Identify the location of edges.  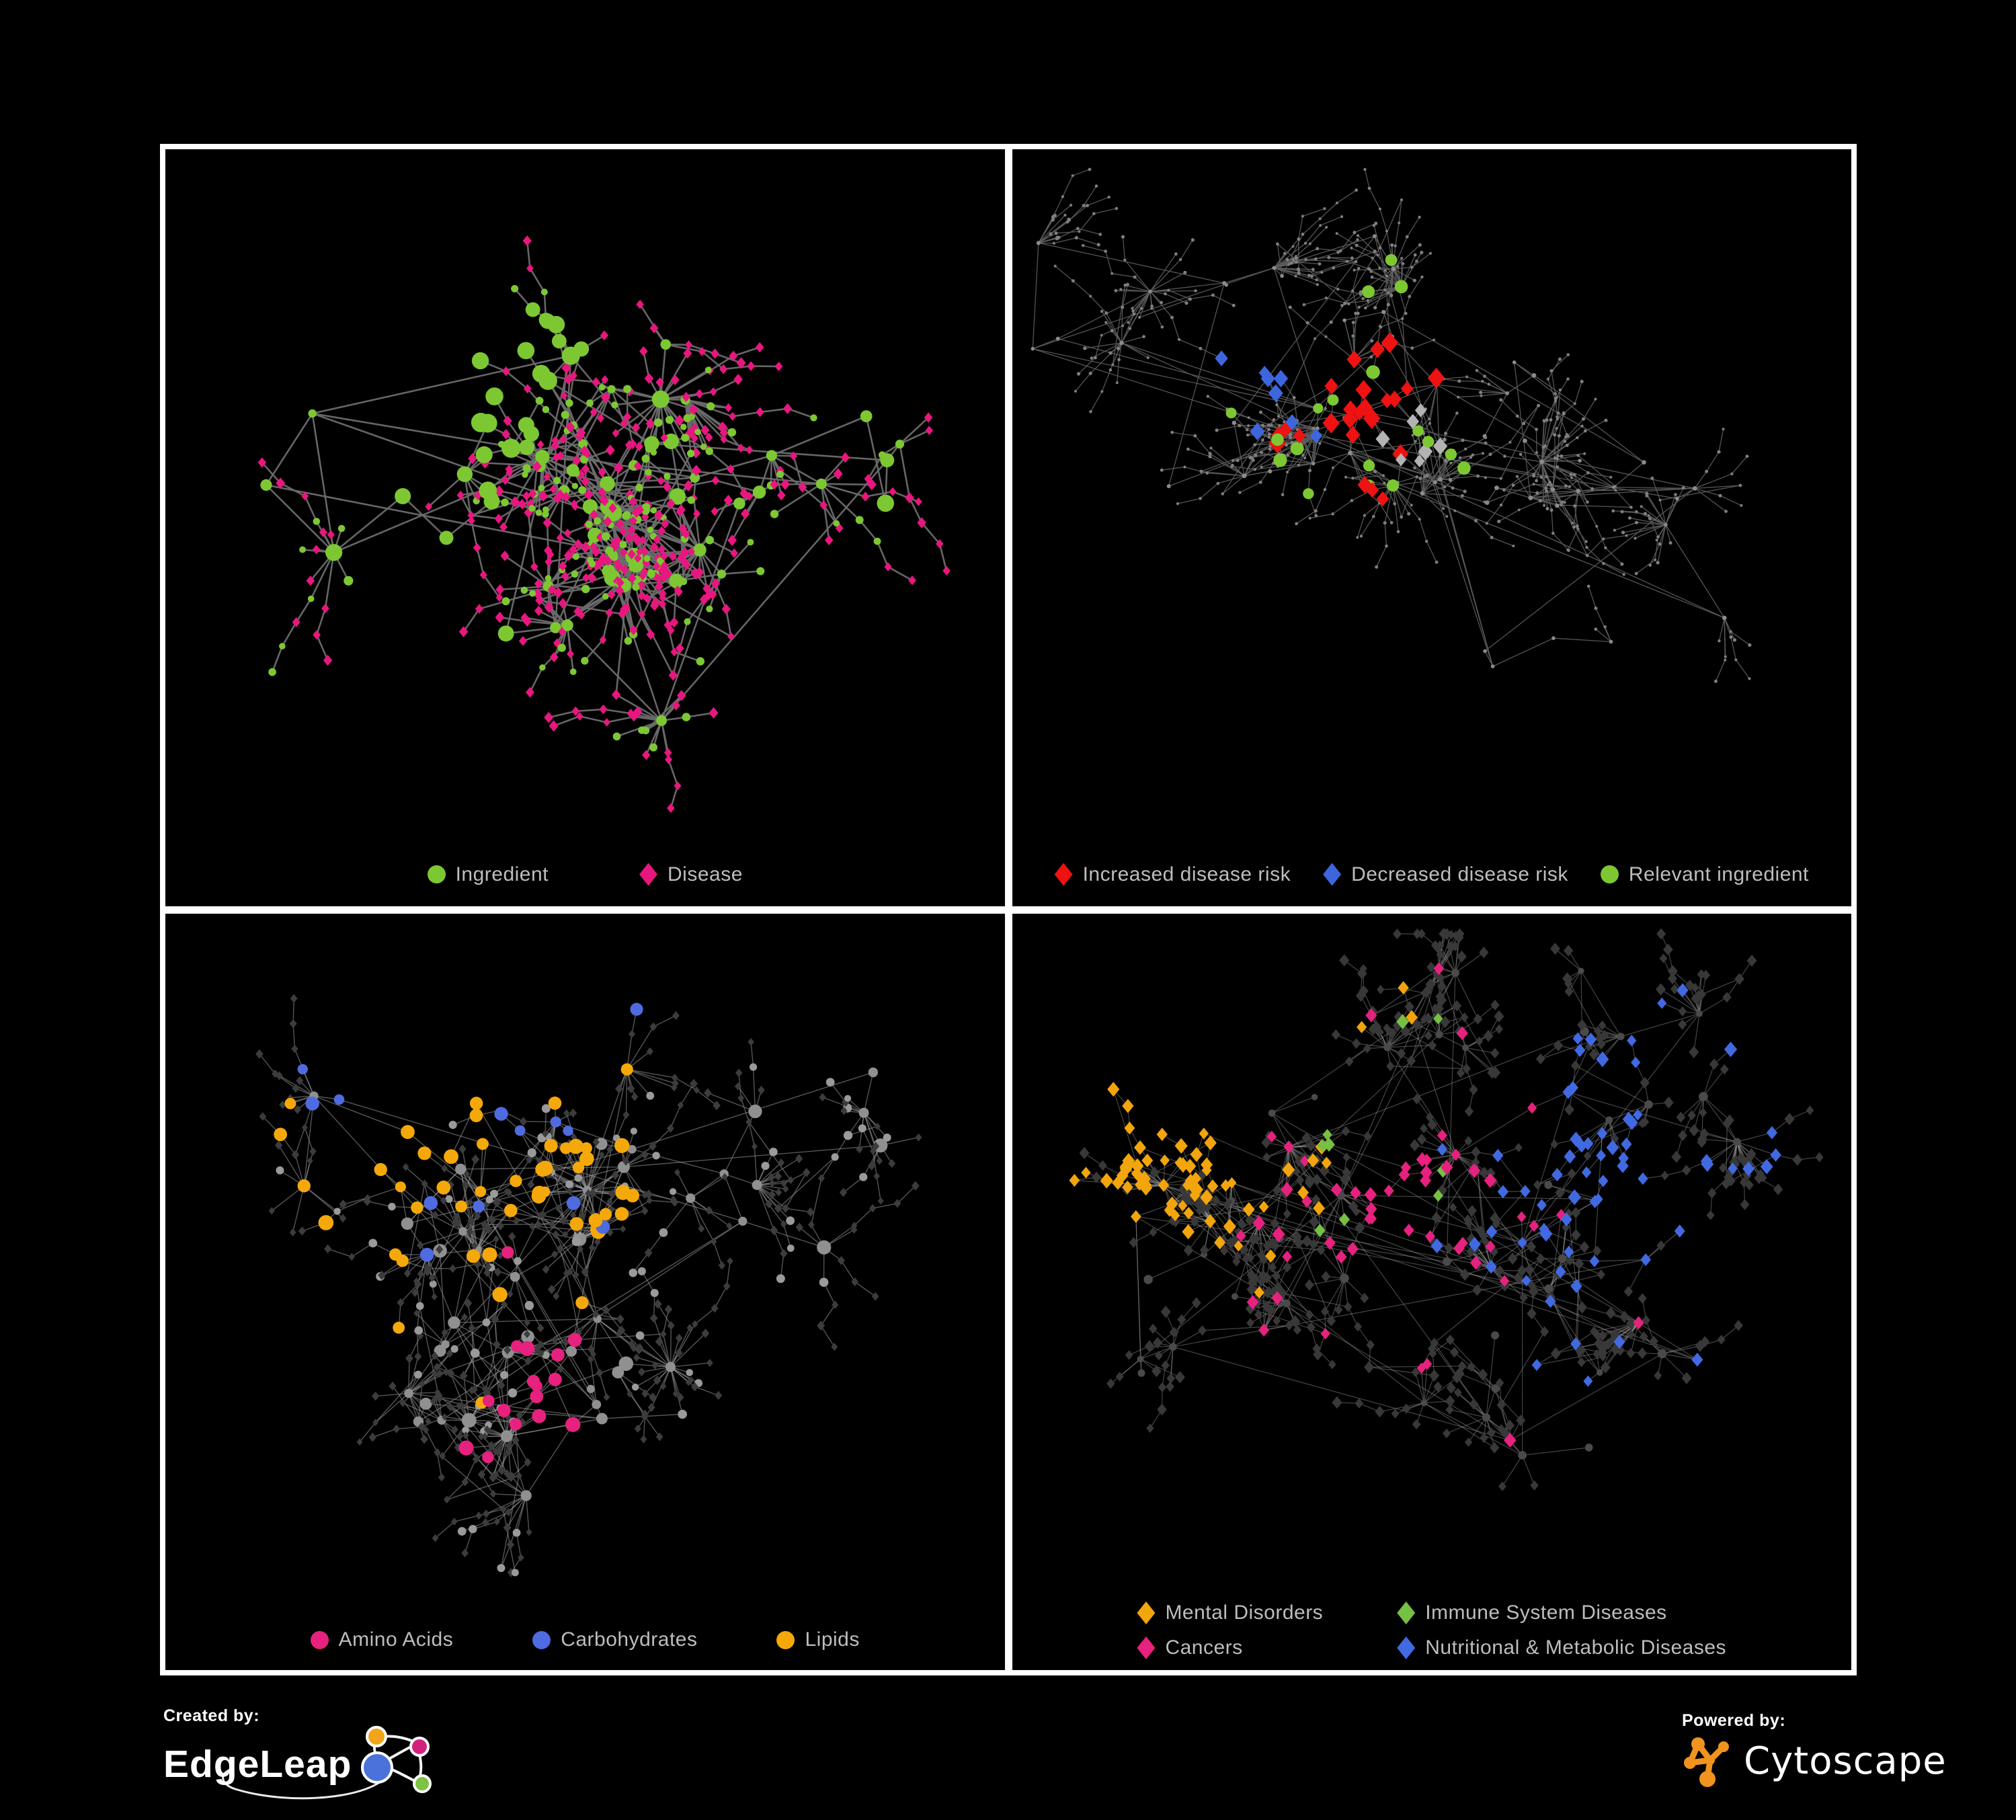
(589, 1285).